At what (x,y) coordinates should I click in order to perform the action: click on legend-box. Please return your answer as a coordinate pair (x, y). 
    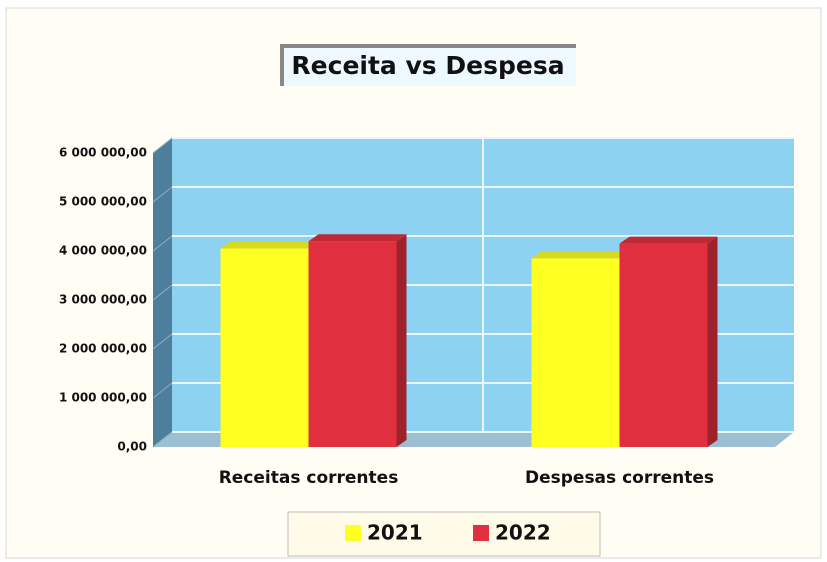
    Looking at the image, I should click on (444, 534).